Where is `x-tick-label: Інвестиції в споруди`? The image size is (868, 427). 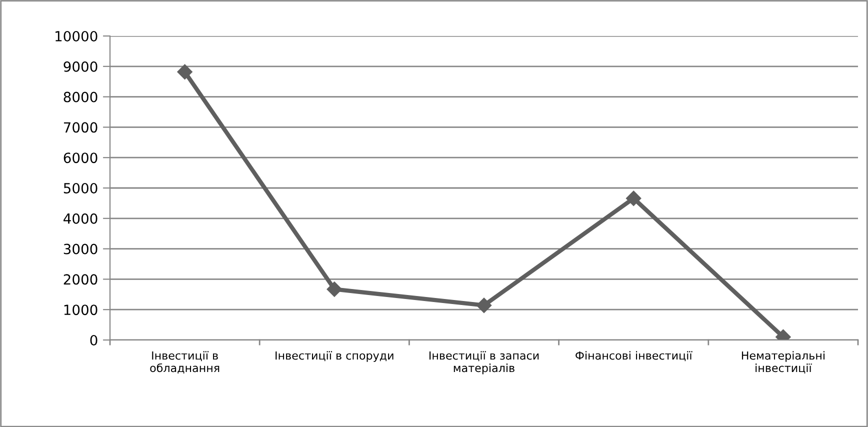 x-tick-label: Інвестиції в споруди is located at coordinates (335, 356).